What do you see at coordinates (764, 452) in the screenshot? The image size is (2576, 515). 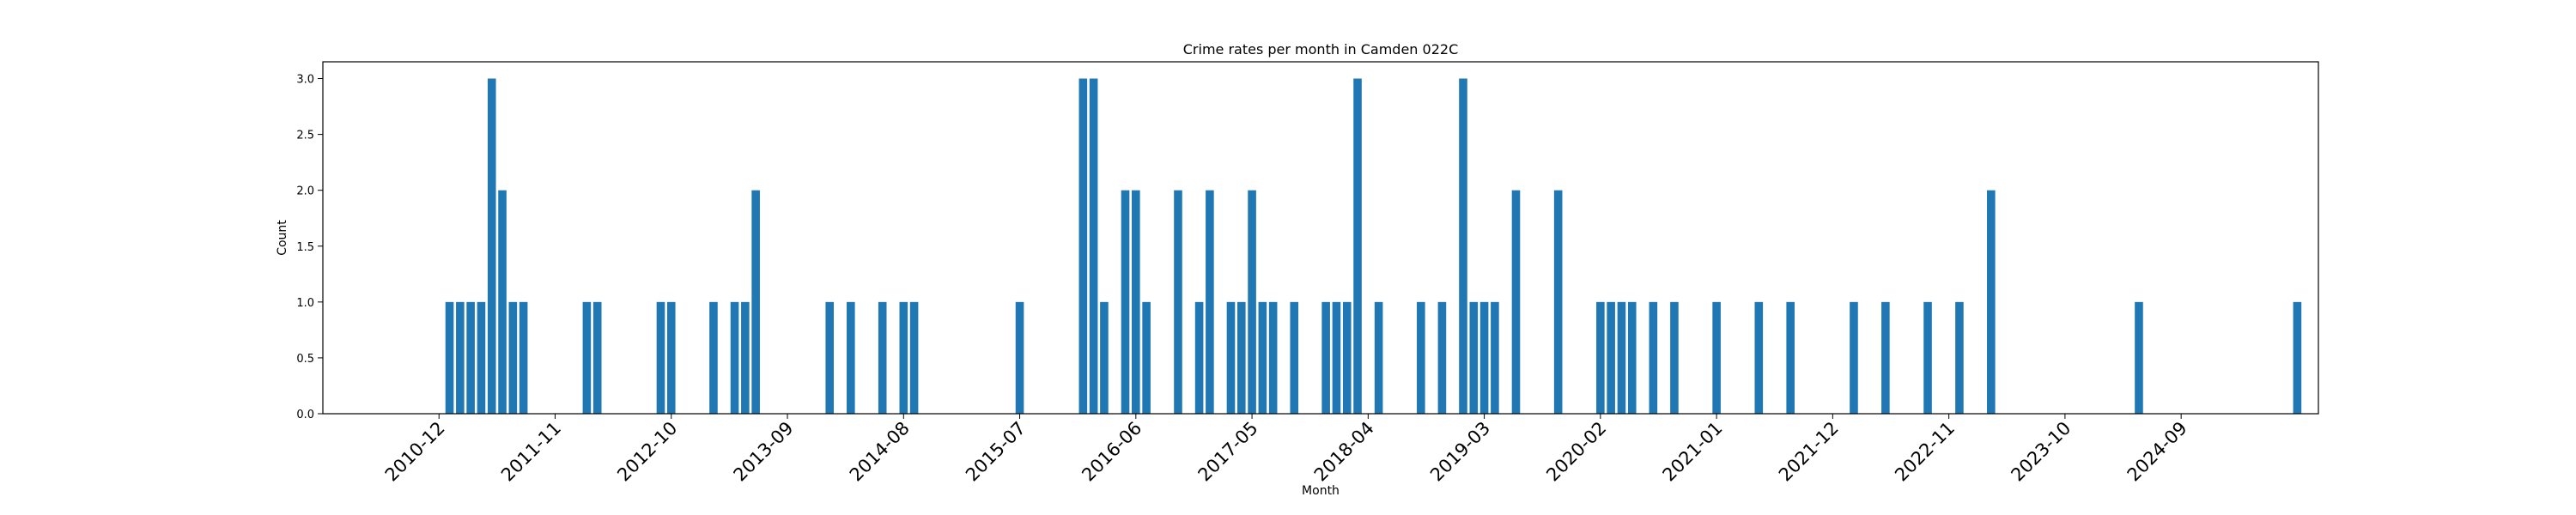 I see `x-tick-label: 2013-09` at bounding box center [764, 452].